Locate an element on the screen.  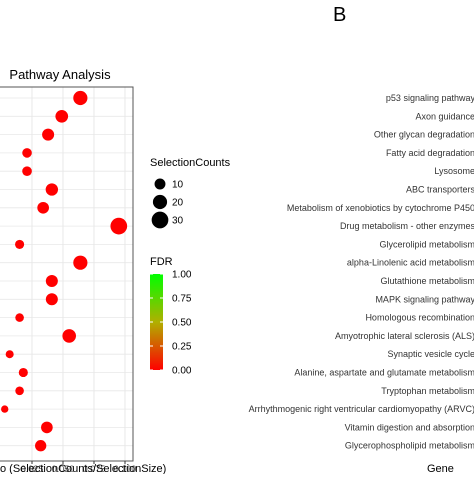
x-tick-label: 0.050 is located at coordinates (63, 469).